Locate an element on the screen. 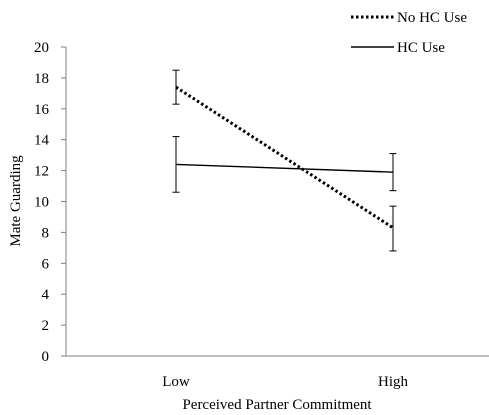 The width and height of the screenshot is (489, 415). y-tick-label: 12 is located at coordinates (41, 172).